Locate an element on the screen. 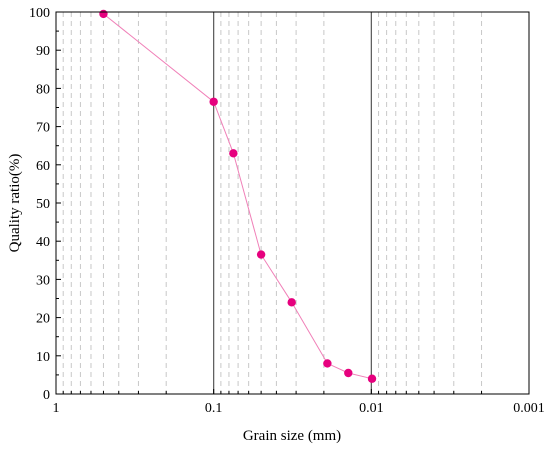 The image size is (550, 455). y-tick-label: 10 is located at coordinates (43, 357).